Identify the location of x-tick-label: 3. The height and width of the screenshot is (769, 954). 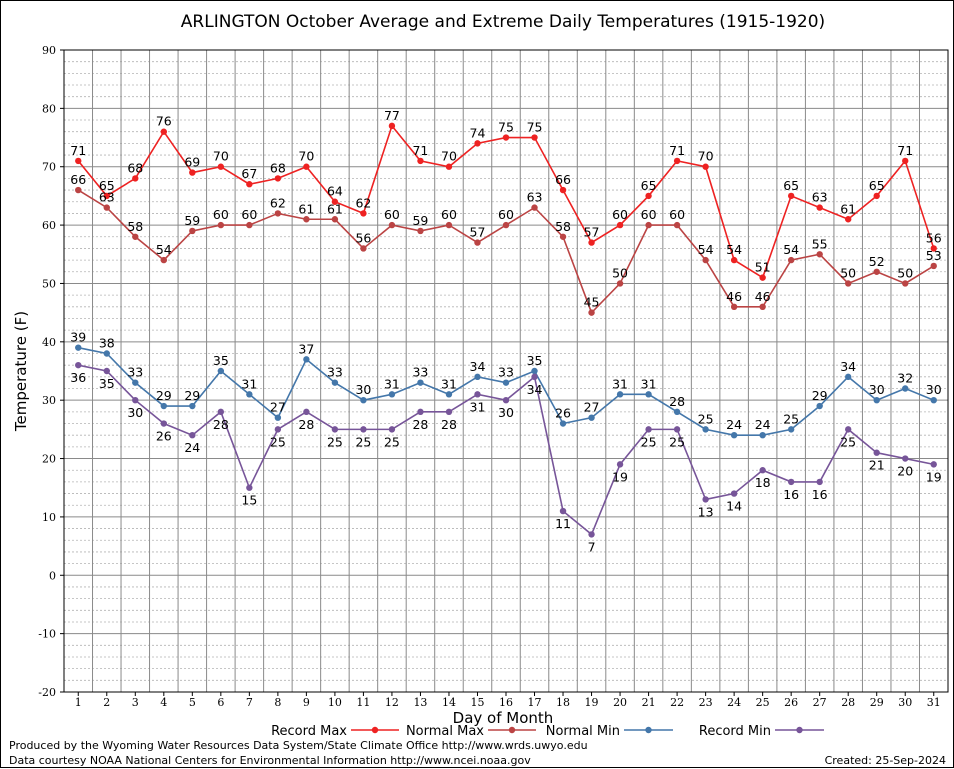
(135, 702).